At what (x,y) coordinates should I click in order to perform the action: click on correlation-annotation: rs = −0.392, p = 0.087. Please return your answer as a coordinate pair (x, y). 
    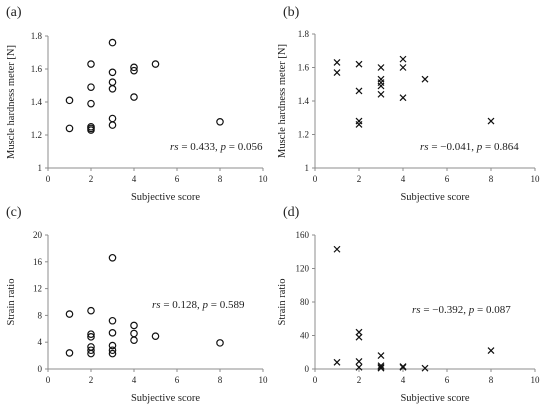
    Looking at the image, I should click on (461, 310).